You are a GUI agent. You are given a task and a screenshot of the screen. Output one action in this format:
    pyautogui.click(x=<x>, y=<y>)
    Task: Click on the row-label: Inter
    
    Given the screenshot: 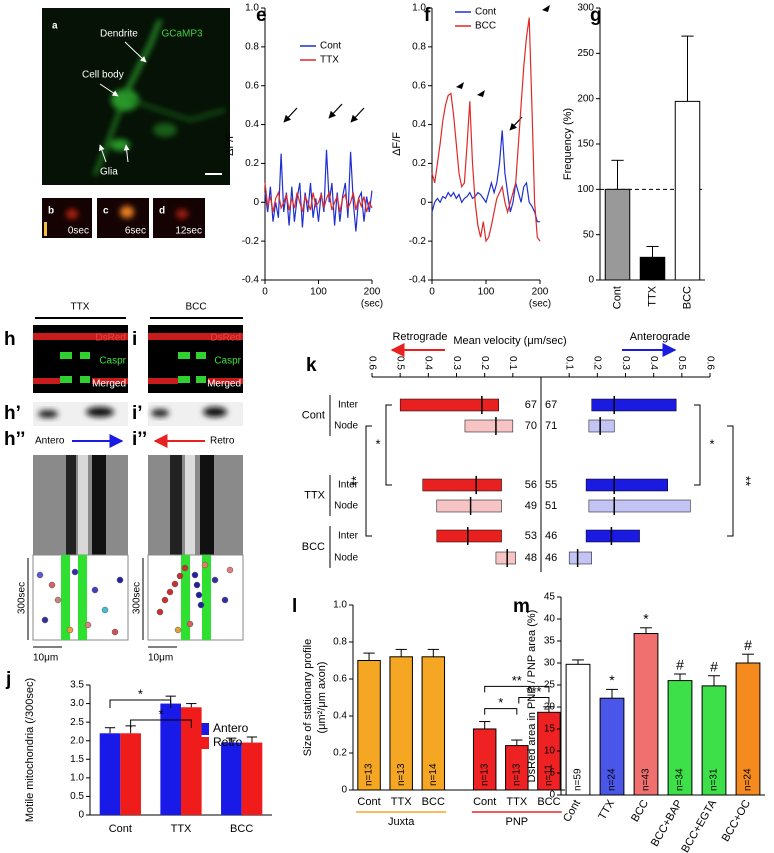 What is the action you would take?
    pyautogui.click(x=348, y=485)
    